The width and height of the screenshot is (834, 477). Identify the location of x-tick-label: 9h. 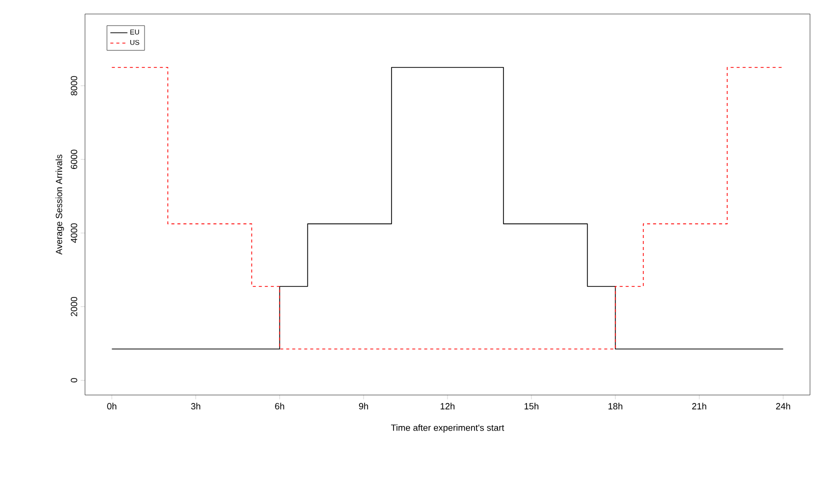
(363, 406).